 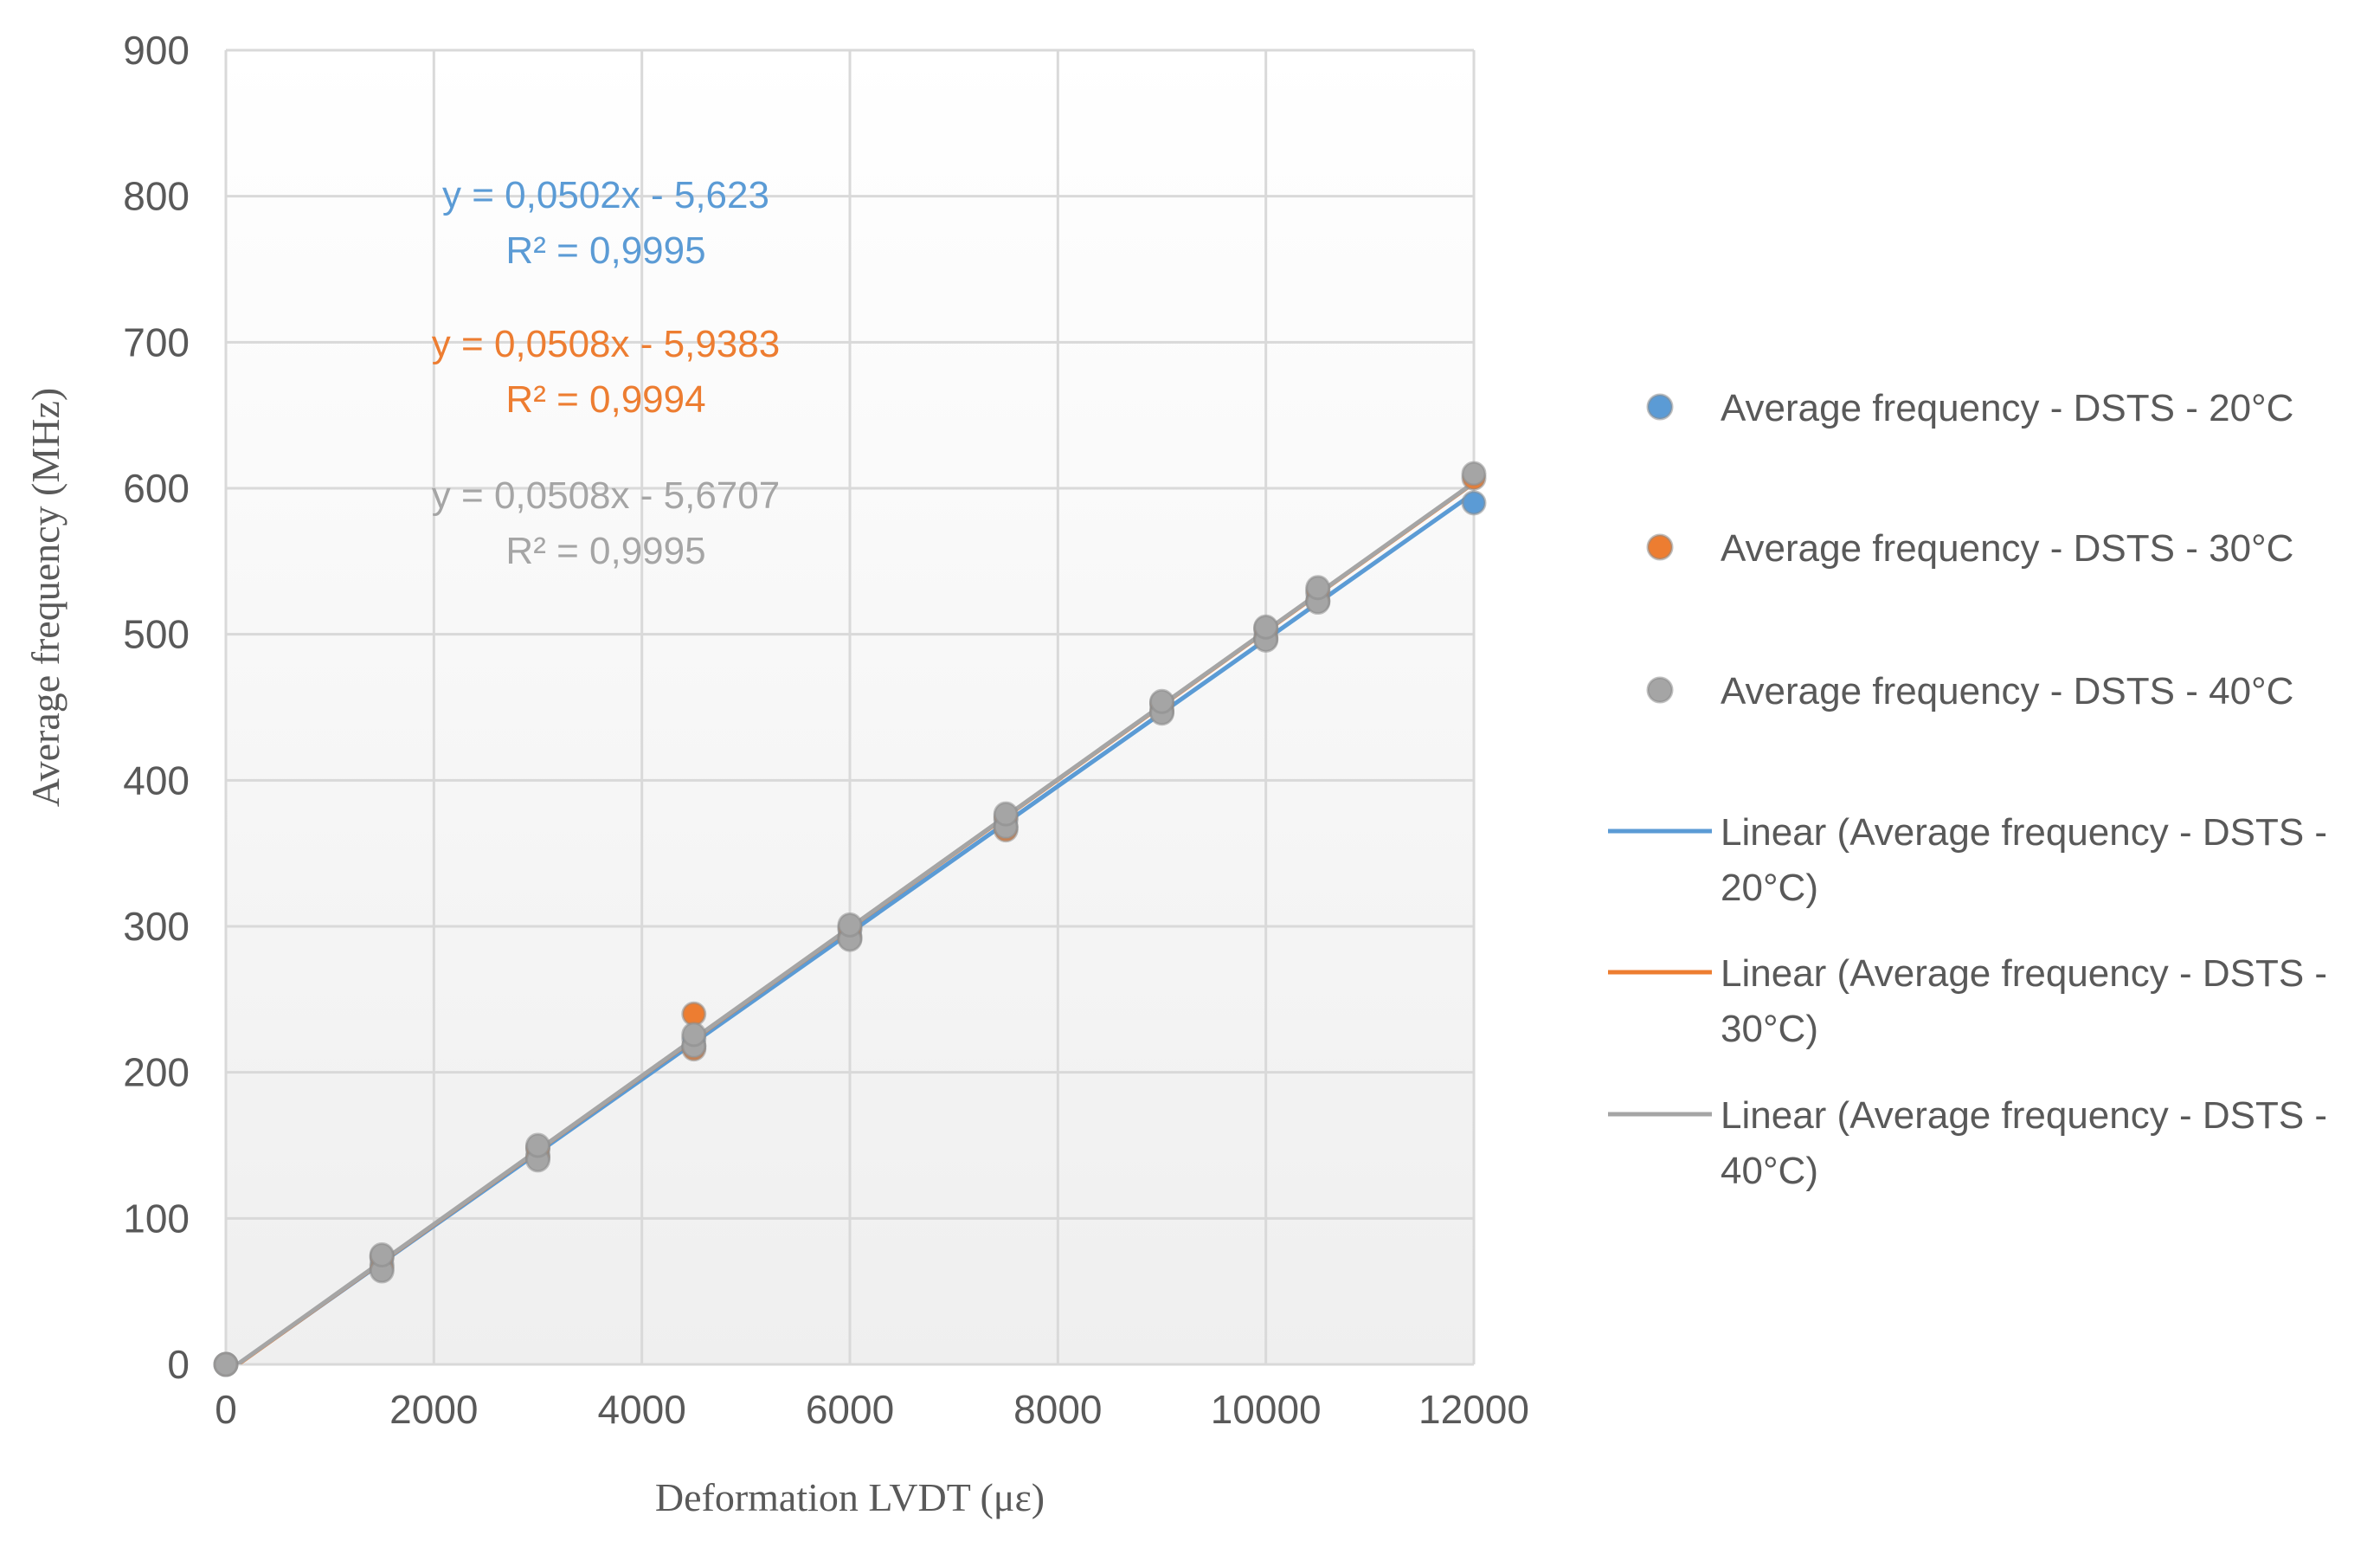 I want to click on trendline-equation: y = 0,0508x - 5,6707, so click(x=606, y=495).